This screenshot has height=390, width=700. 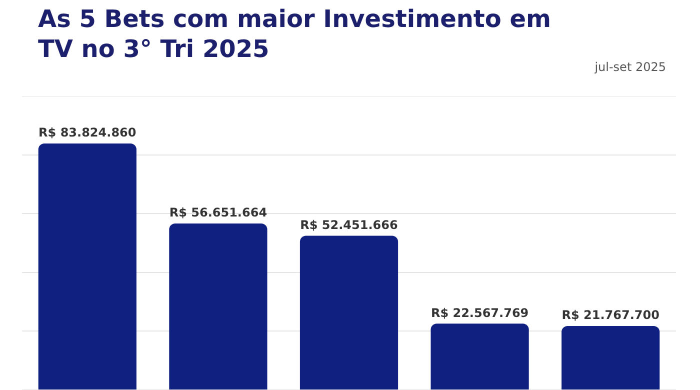 I want to click on data-label: R$ 83.824.860, so click(x=87, y=133).